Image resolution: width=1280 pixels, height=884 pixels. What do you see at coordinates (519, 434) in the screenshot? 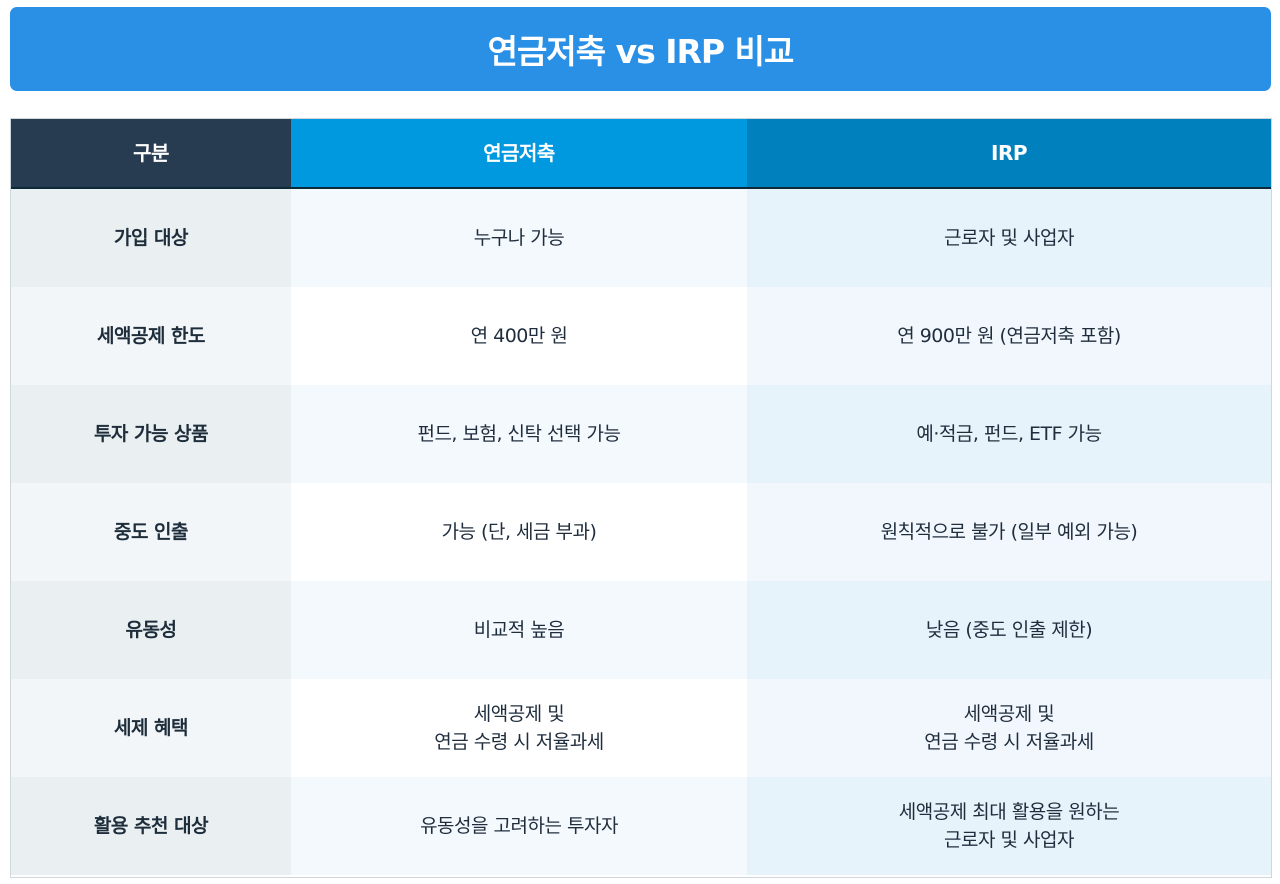
I see `pension-cell: 펀드, 보험, 신탁 선택 가능` at bounding box center [519, 434].